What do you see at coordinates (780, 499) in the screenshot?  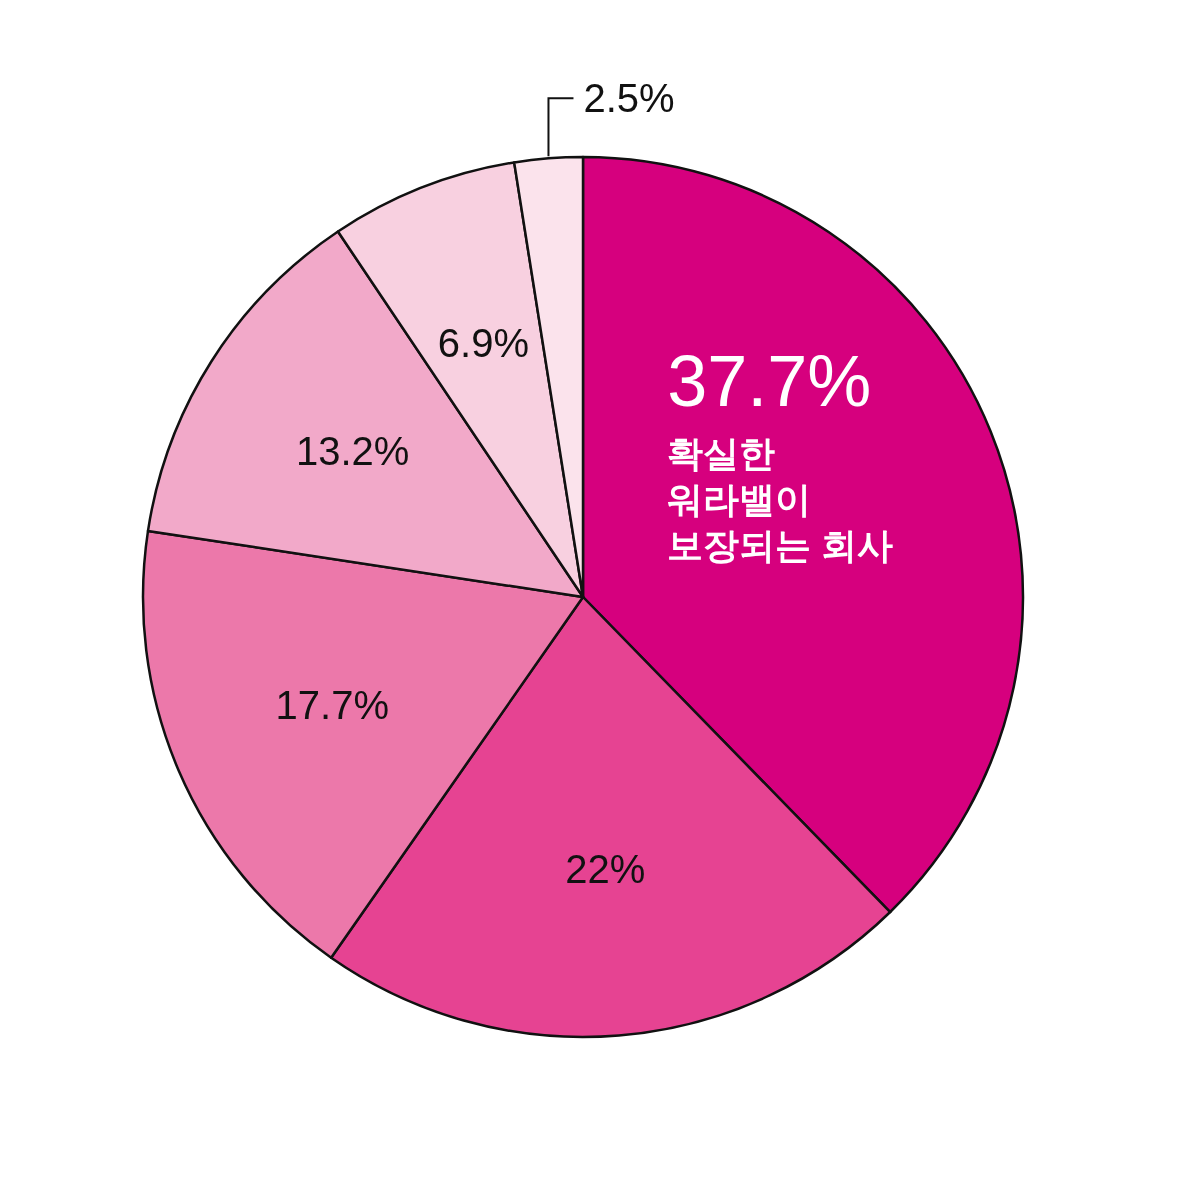 I see `slice-label: 확실한 워라밸이 보장되는 회사` at bounding box center [780, 499].